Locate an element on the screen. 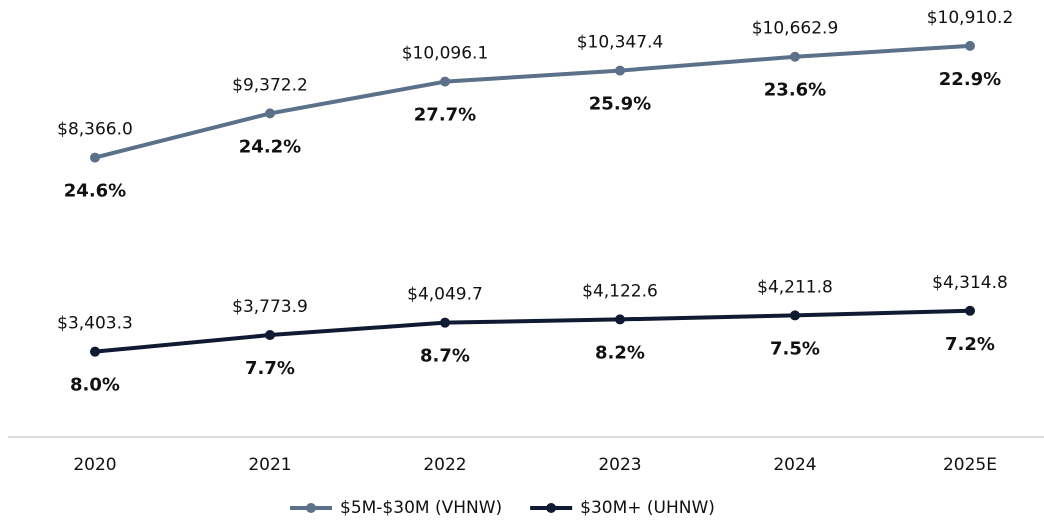 The width and height of the screenshot is (1044, 522). value-label: $3,773.9 is located at coordinates (270, 307).